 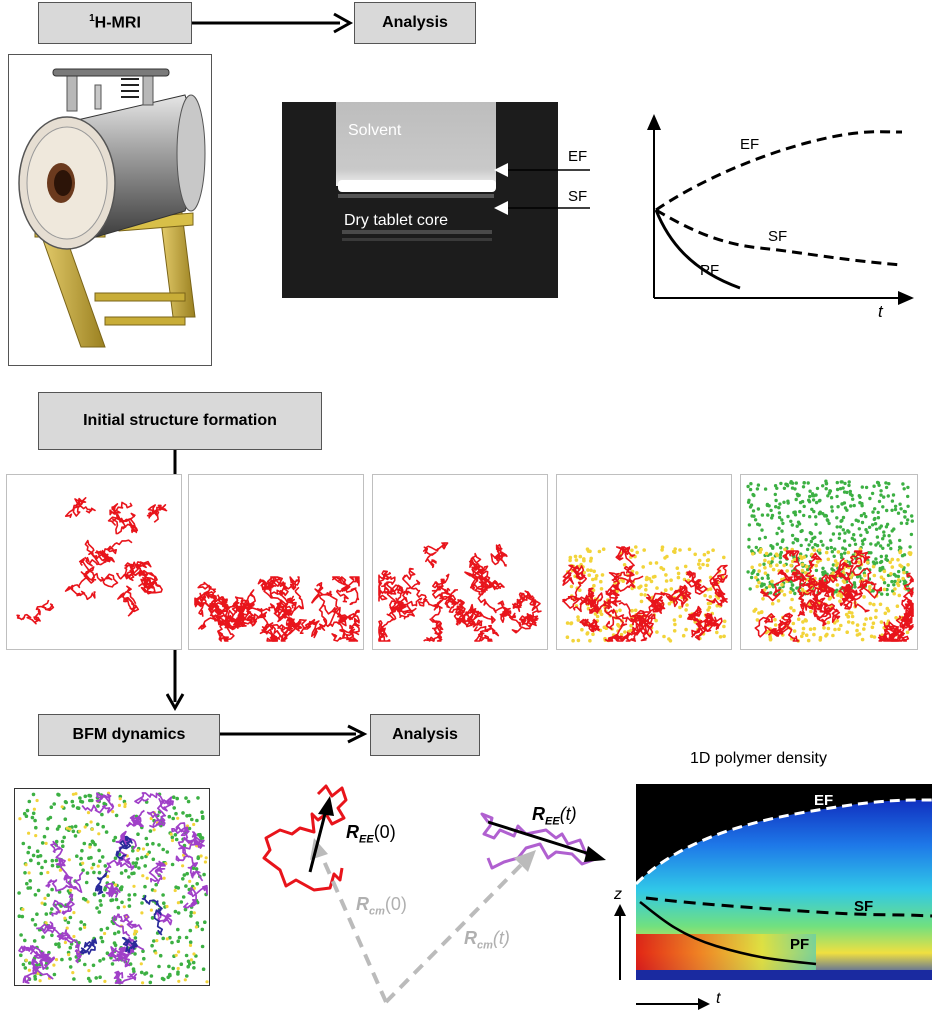 I want to click on structure-panel-3-svg, so click(x=460, y=592).